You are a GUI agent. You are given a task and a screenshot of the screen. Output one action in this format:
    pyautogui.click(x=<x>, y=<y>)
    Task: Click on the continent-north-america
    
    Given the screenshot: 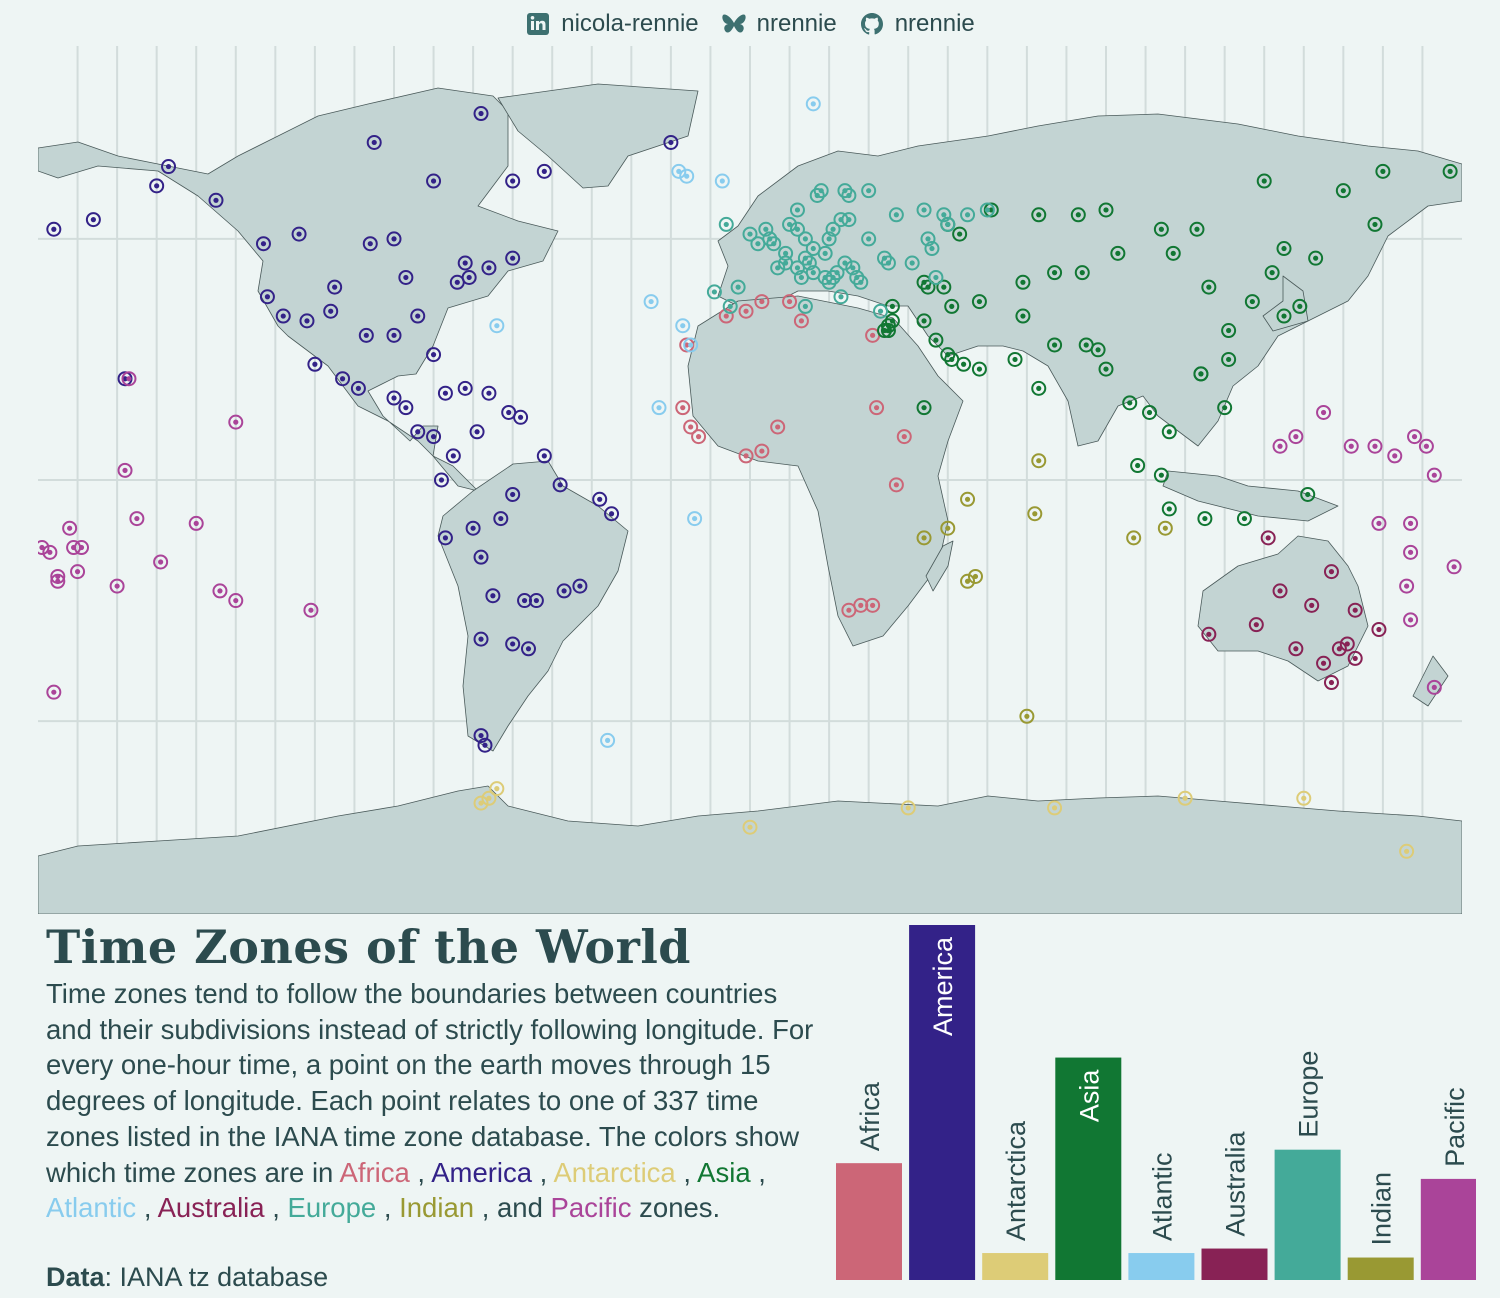 What is the action you would take?
    pyautogui.click(x=298, y=289)
    